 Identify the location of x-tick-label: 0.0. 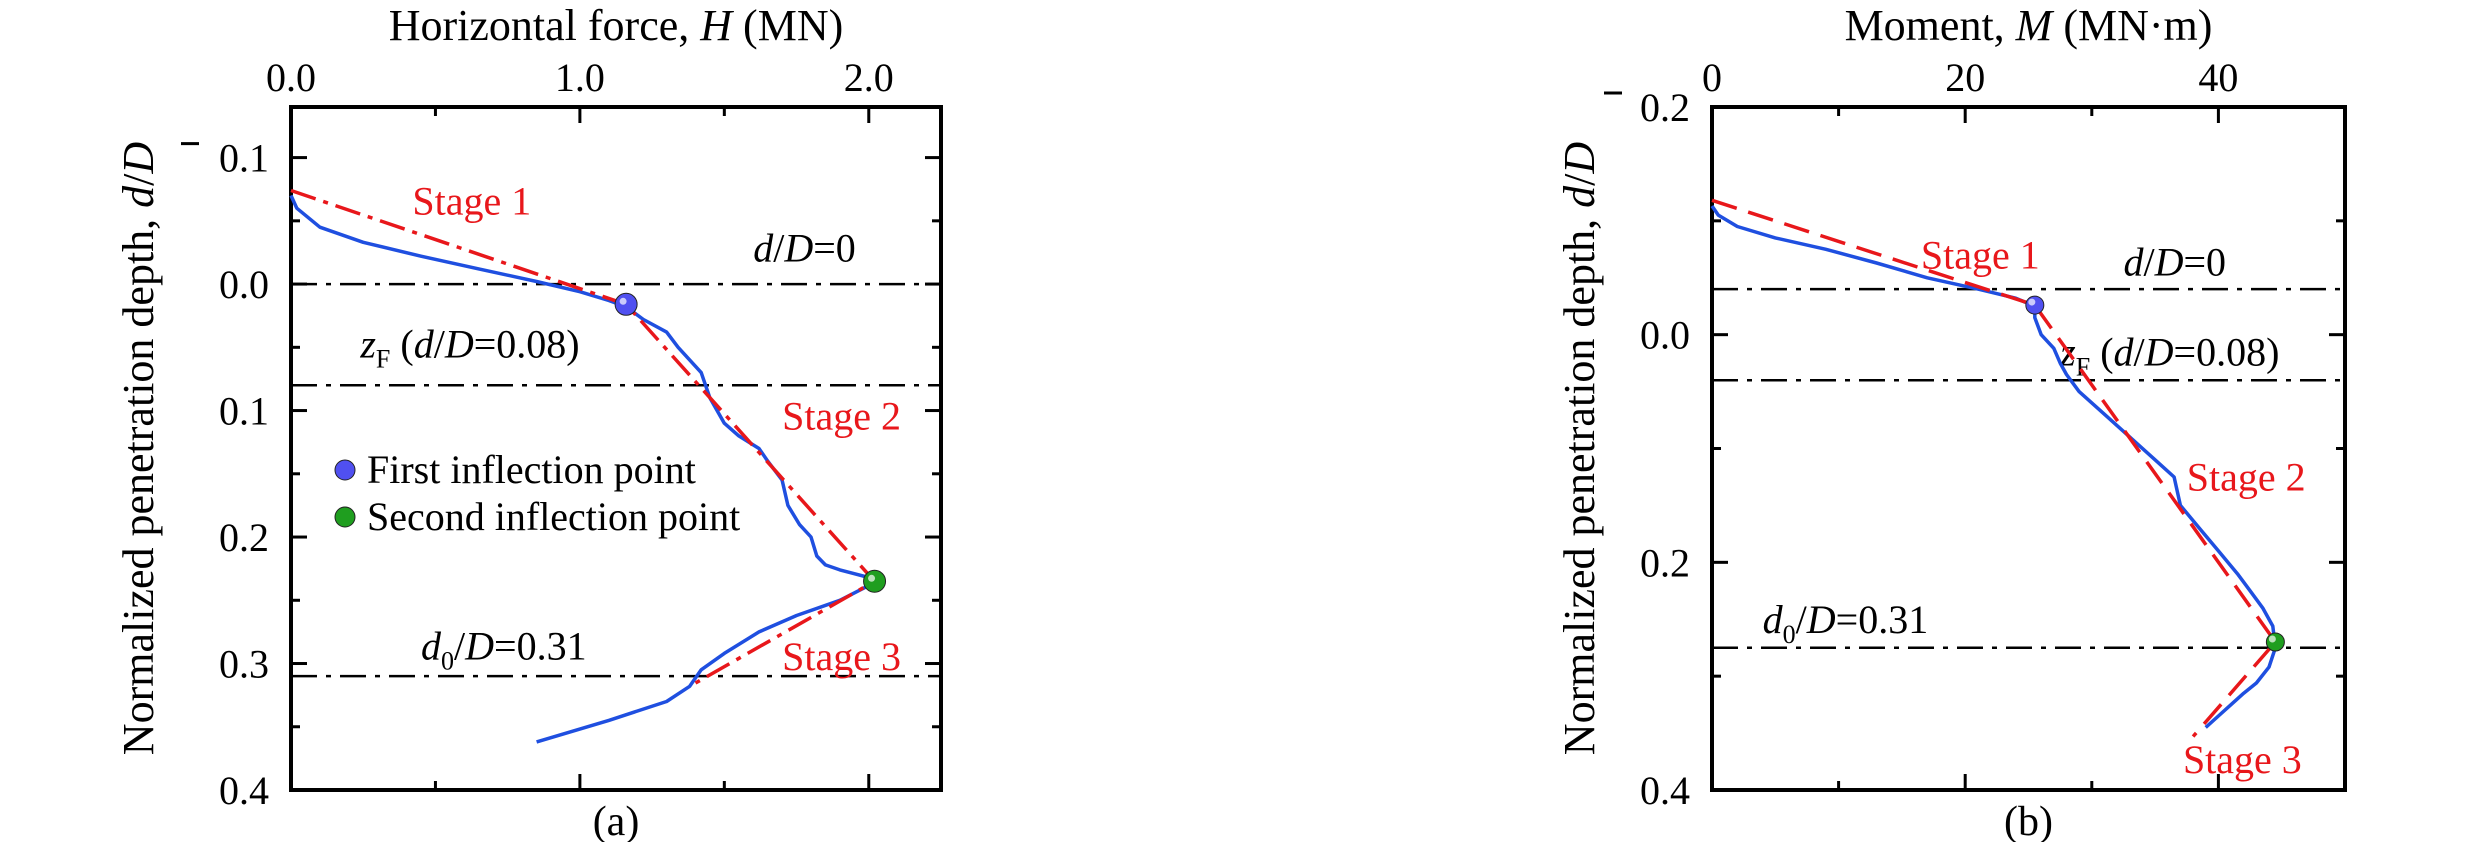
(291, 77).